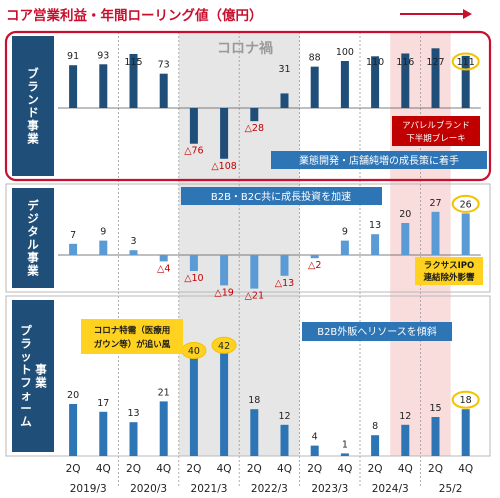  I want to click on platform-callout-box, so click(132, 336).